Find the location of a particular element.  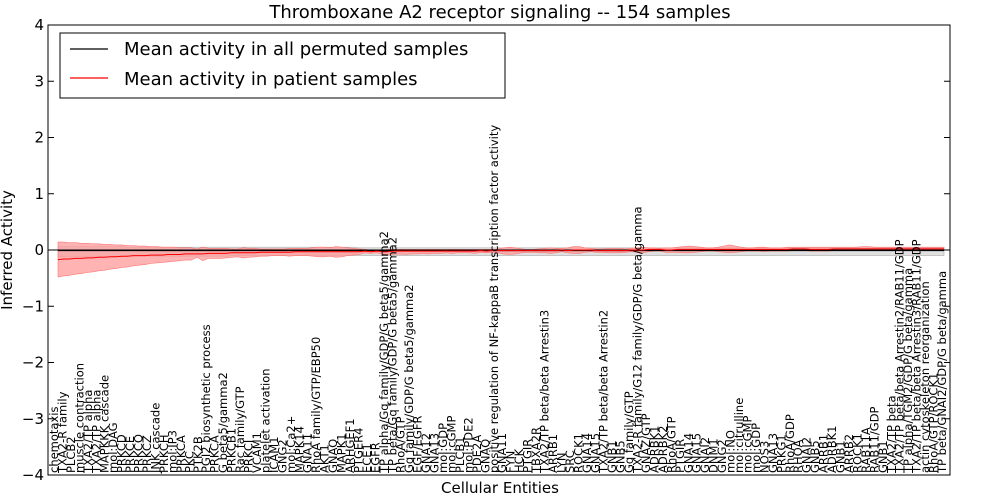

category-label: actin cytoskeleton reorganization is located at coordinates (925, 377).